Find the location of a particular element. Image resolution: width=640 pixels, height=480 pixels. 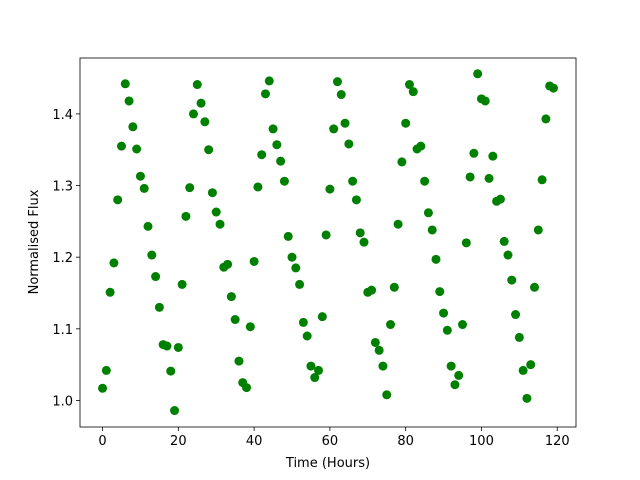

x-tick-label: 120 is located at coordinates (557, 441).